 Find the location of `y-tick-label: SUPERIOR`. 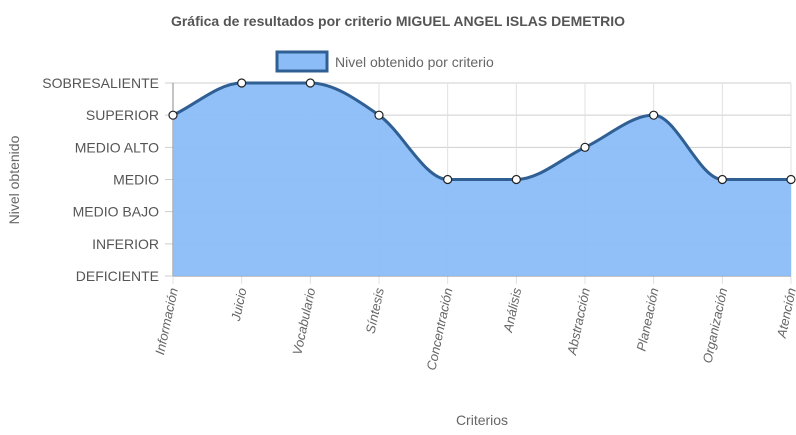

y-tick-label: SUPERIOR is located at coordinates (122, 115).